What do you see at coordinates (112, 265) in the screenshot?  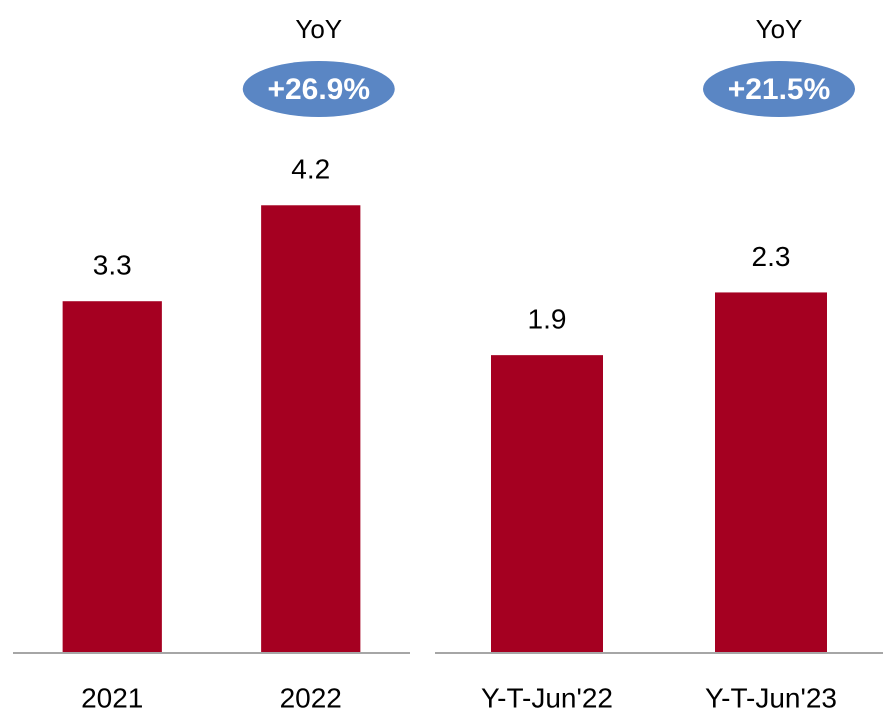 I see `value-label: 3.3` at bounding box center [112, 265].